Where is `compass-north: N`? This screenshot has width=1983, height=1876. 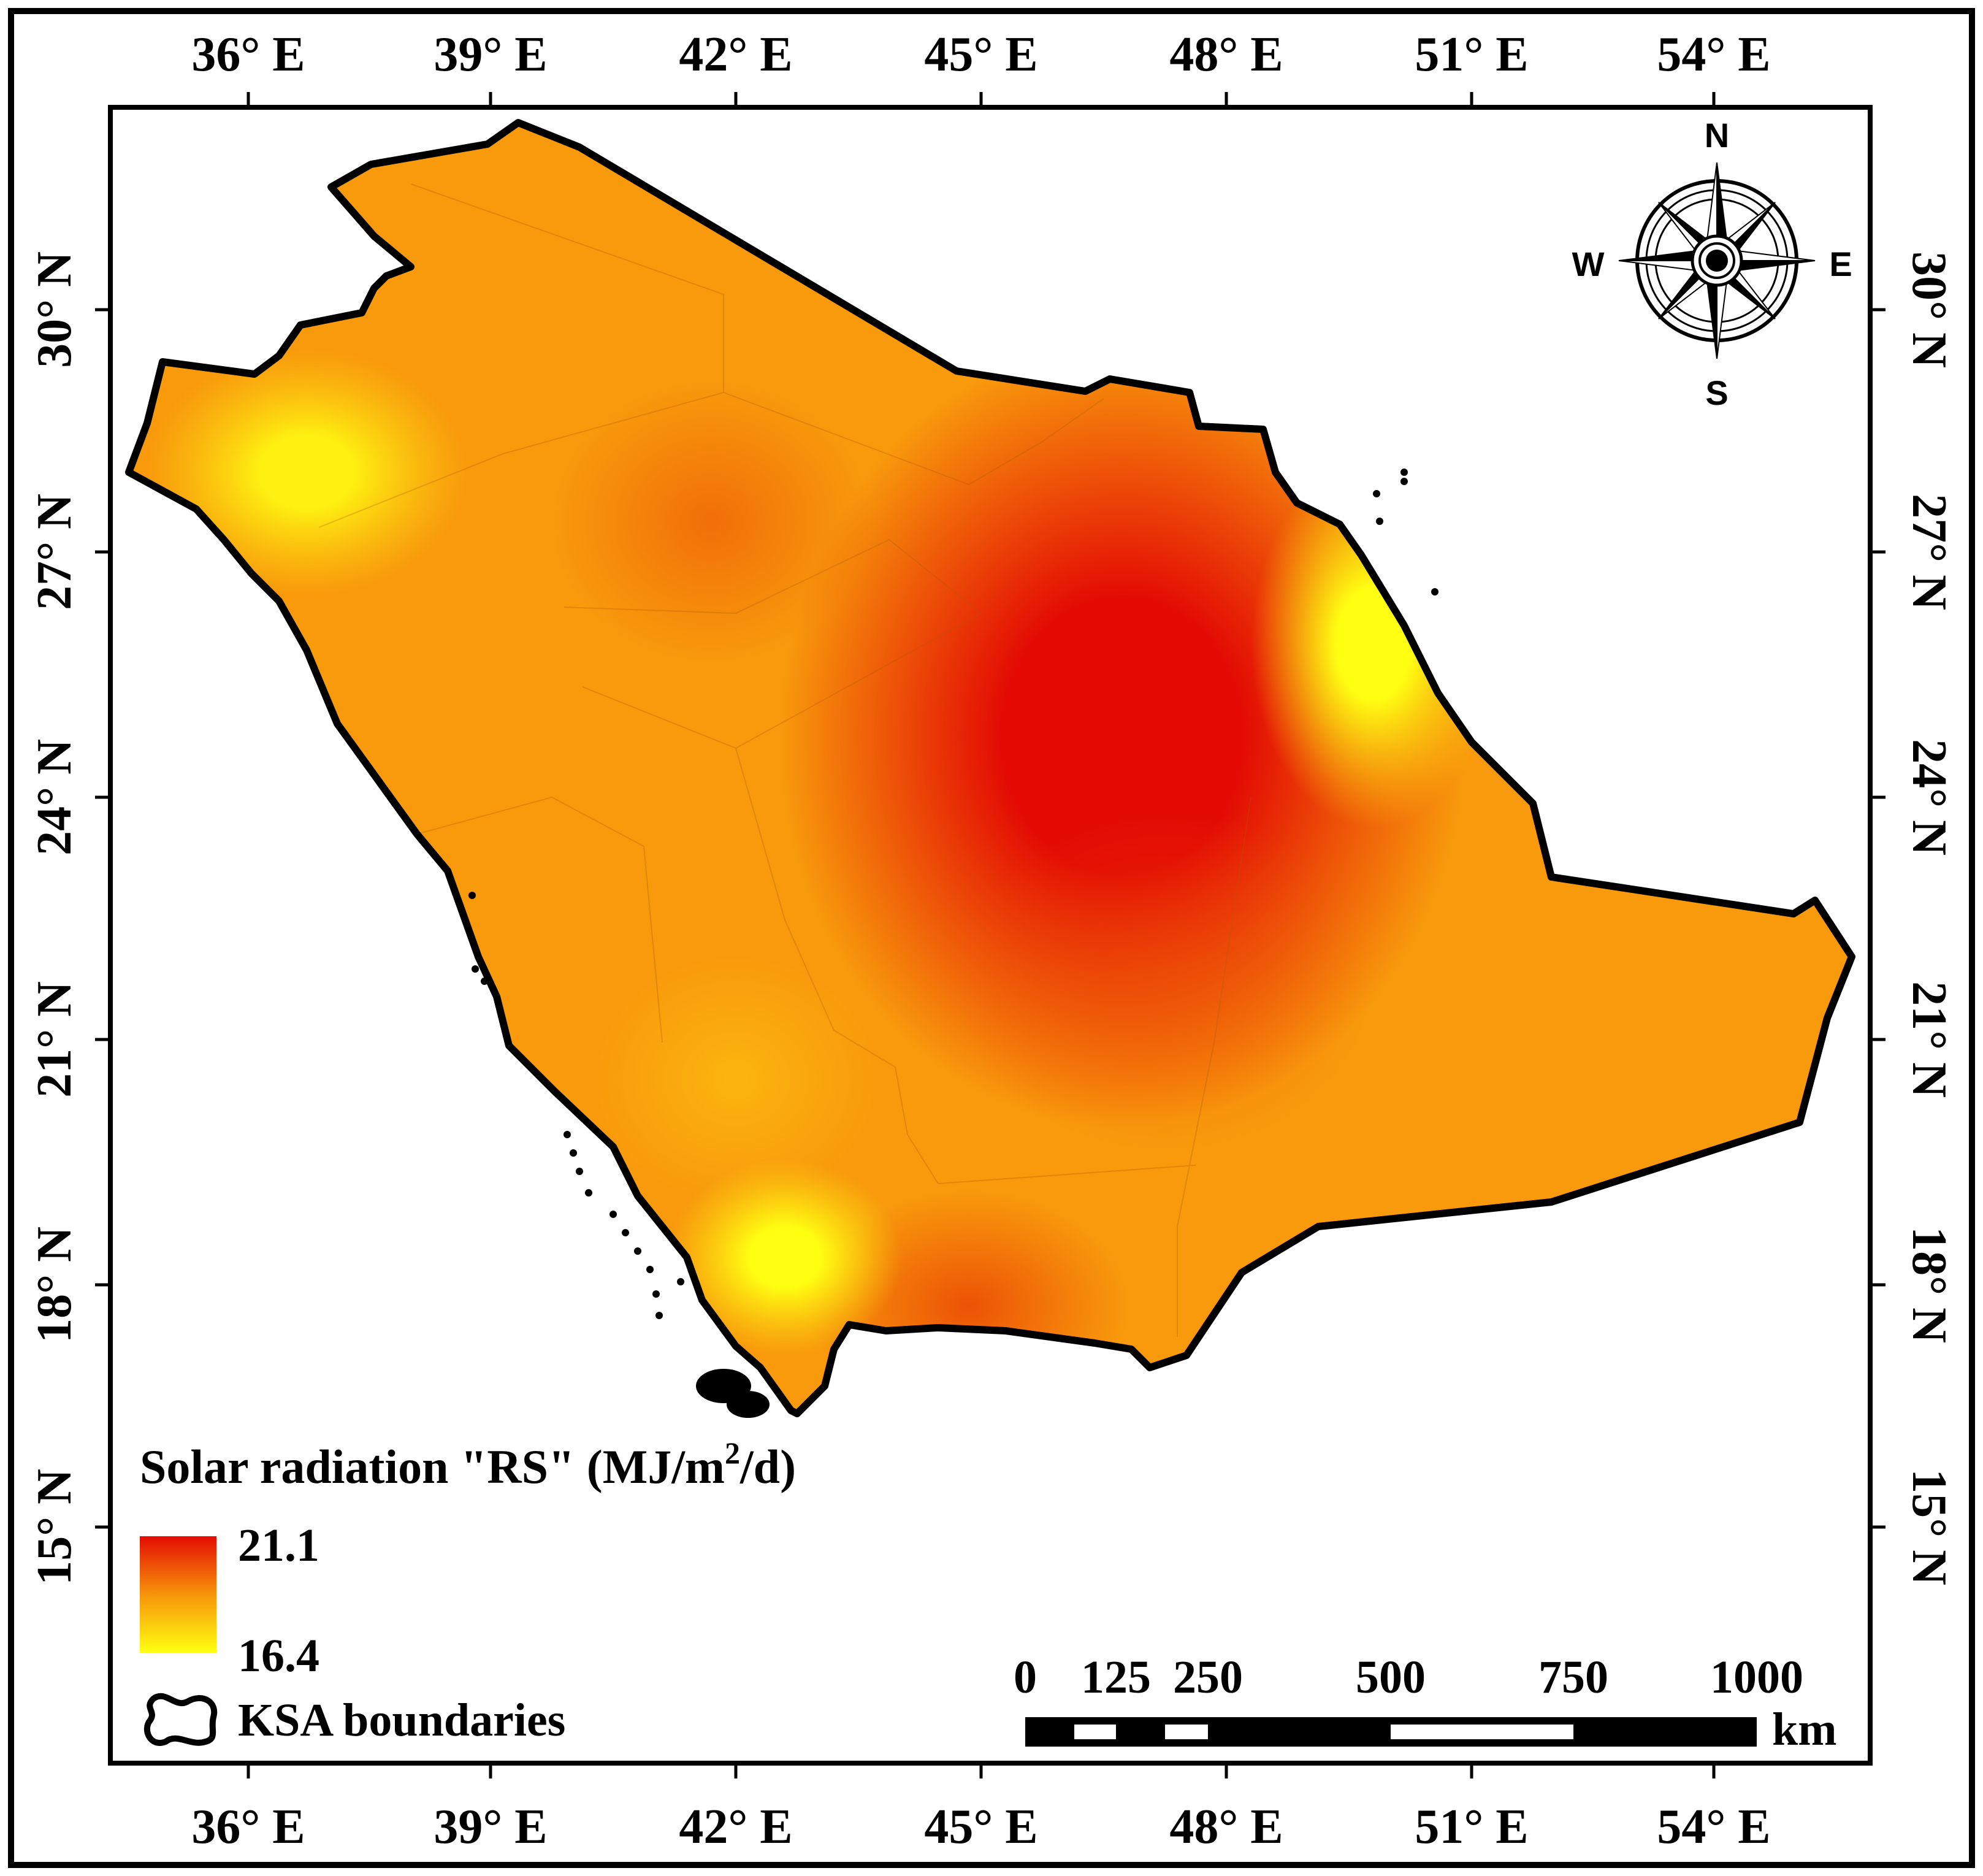 compass-north: N is located at coordinates (1717, 135).